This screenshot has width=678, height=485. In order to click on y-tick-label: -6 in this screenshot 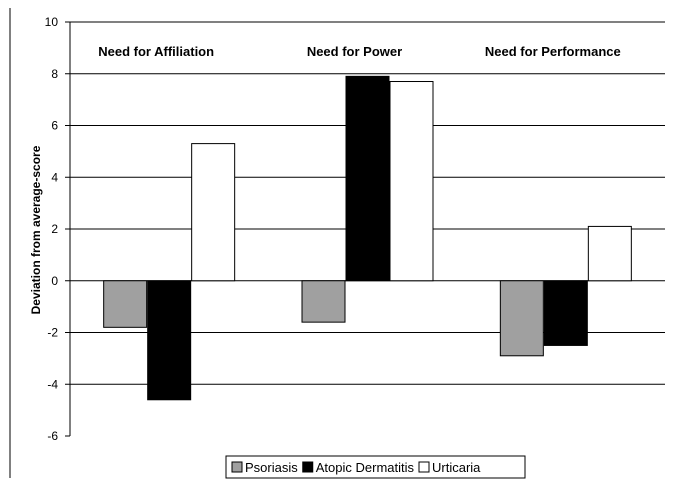, I will do `click(52, 436)`.